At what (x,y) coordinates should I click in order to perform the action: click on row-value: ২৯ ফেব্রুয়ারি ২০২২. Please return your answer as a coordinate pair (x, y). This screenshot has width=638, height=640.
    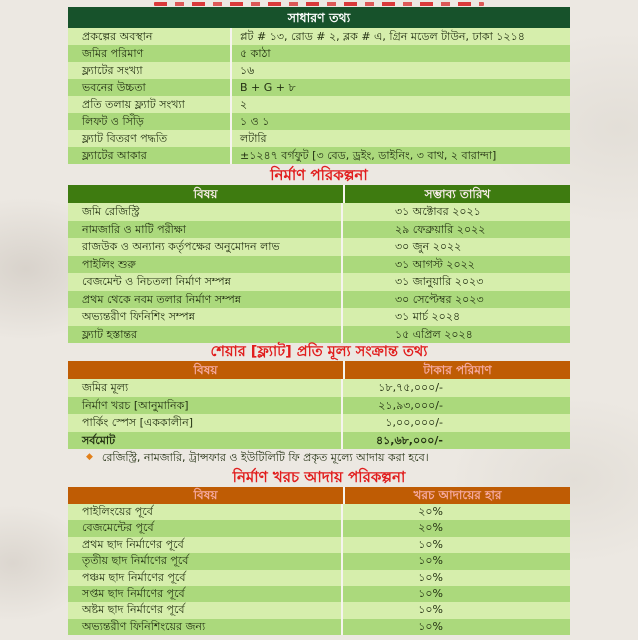
    Looking at the image, I should click on (440, 229).